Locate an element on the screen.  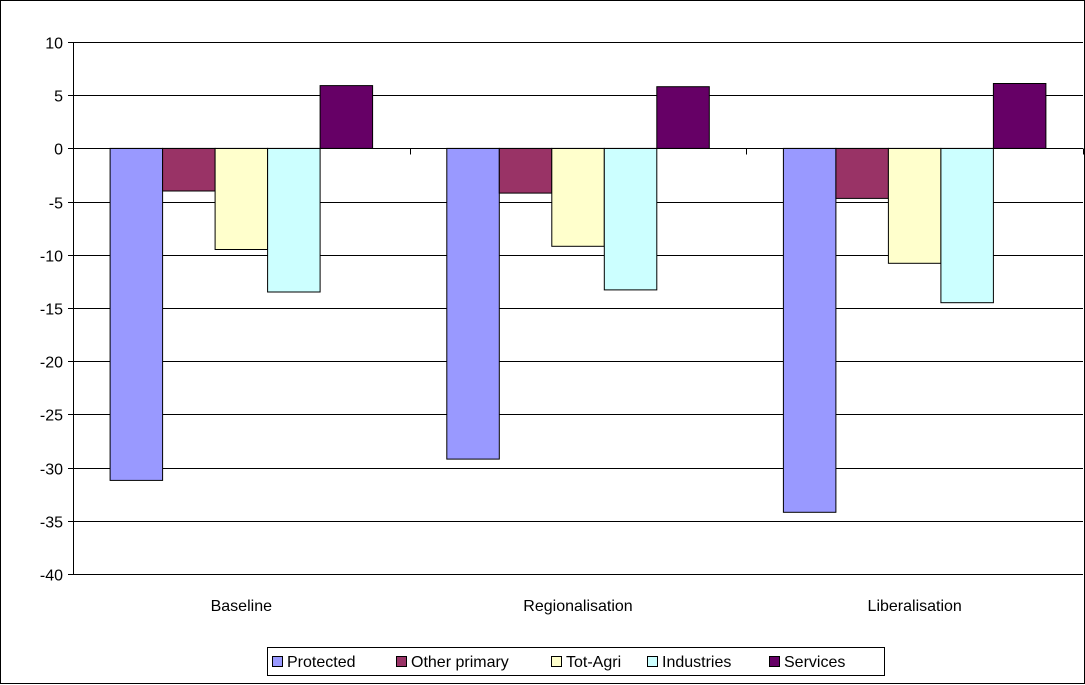
legend-label: Protected is located at coordinates (321, 662).